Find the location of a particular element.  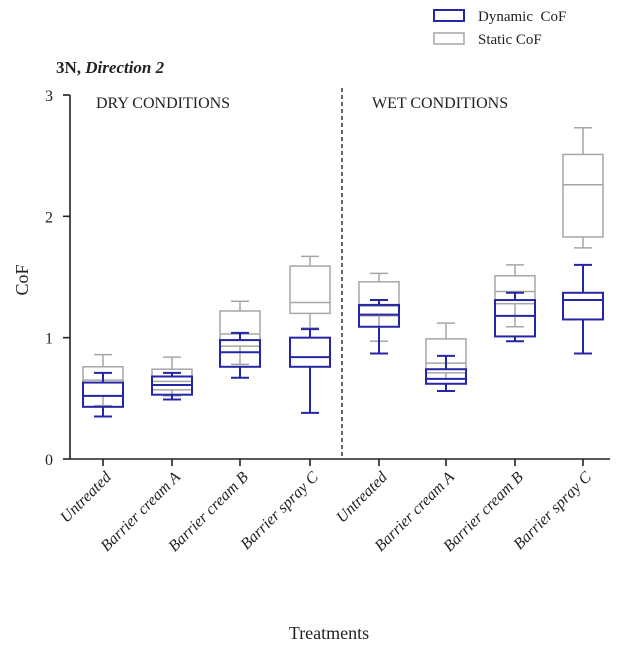

chart-title-italic: Direction 2 is located at coordinates (124, 67).